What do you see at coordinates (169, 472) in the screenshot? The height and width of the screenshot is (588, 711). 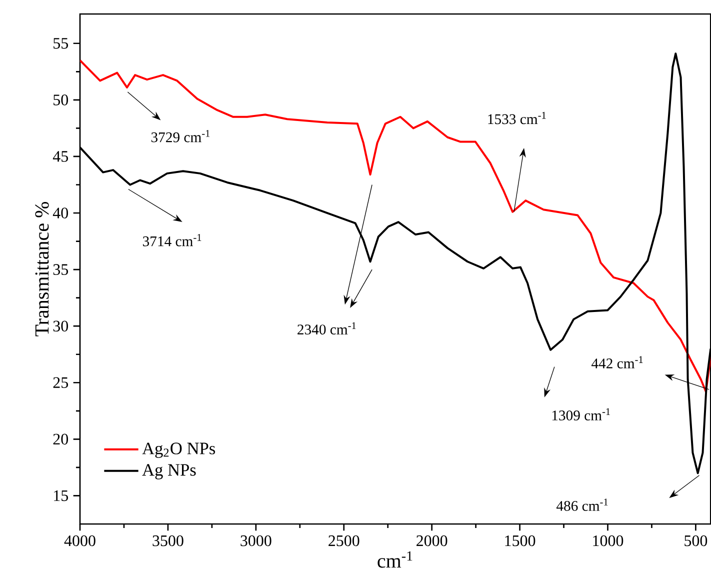 I see `legend-label: Ag NPs` at bounding box center [169, 472].